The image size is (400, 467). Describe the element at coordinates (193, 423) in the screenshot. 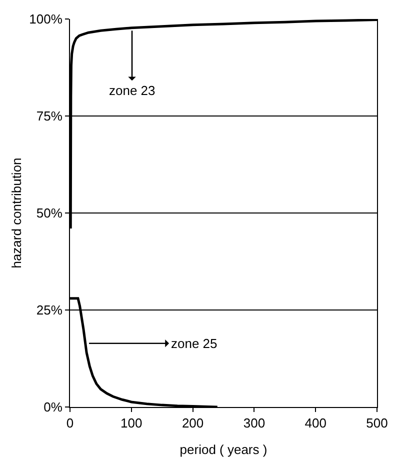

I see `x-tick-label: 200` at that location.